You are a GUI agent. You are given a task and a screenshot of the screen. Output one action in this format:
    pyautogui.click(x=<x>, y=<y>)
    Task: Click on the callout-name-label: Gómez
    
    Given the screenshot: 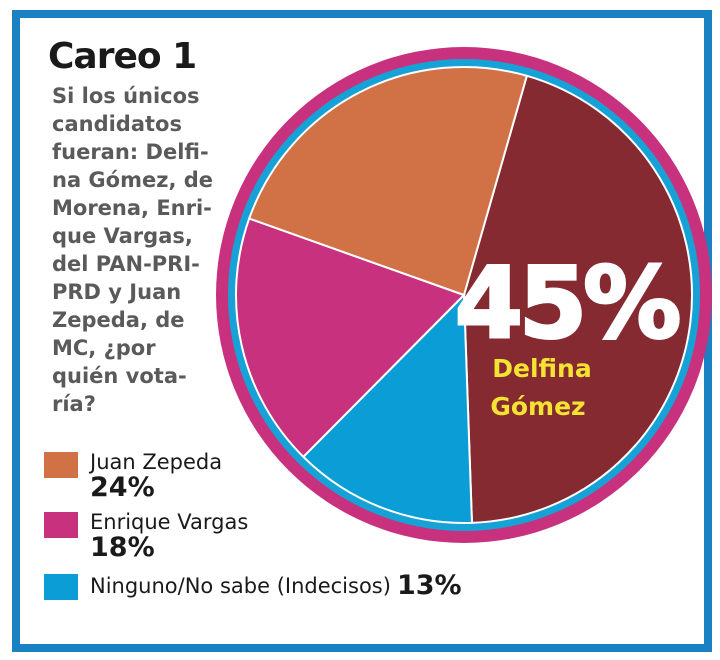 What is the action you would take?
    pyautogui.click(x=537, y=406)
    